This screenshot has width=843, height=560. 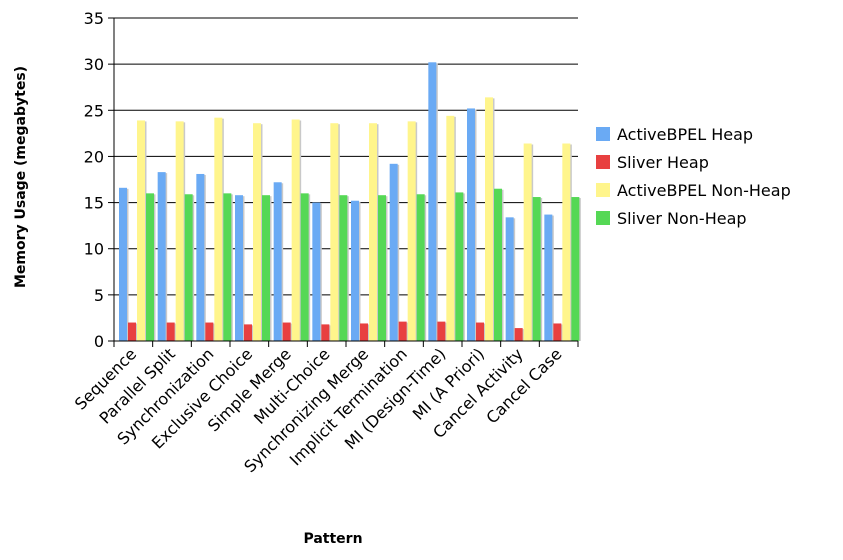 I want to click on y-tick-label: 20, so click(x=94, y=156).